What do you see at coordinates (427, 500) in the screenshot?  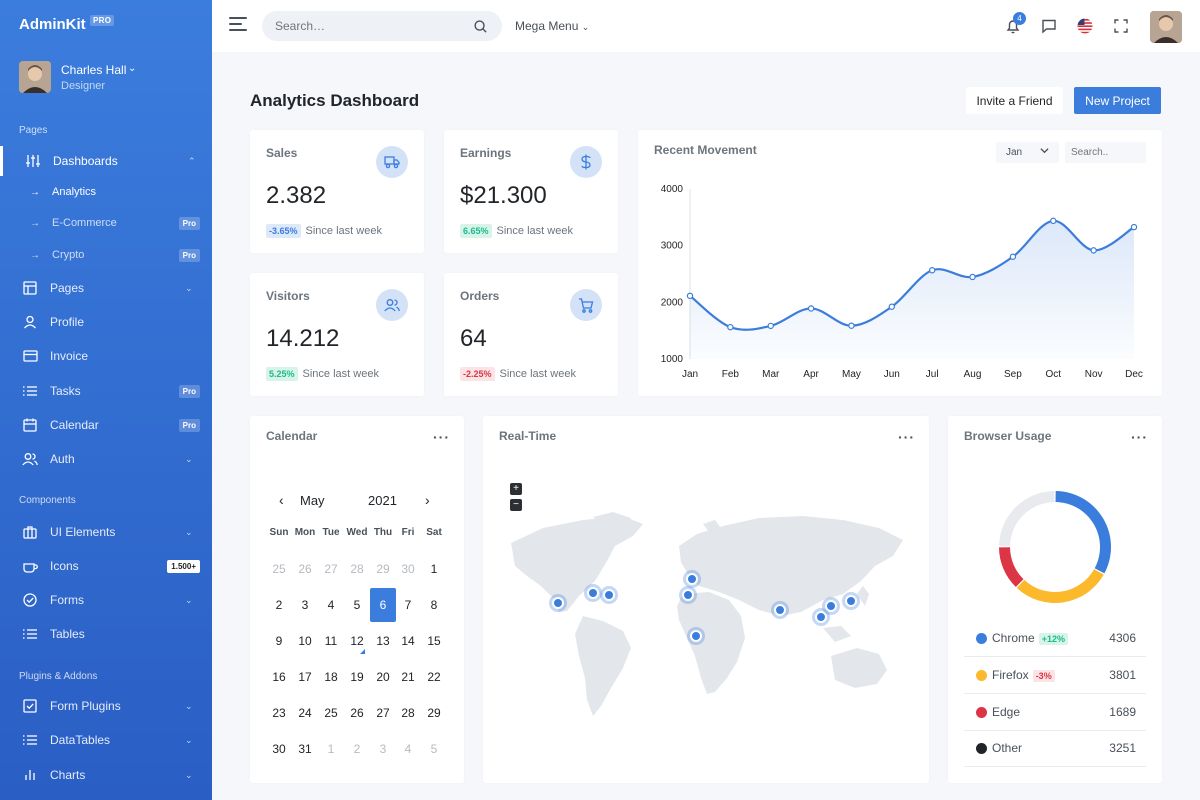 I see `chevron-right-icon: ›` at bounding box center [427, 500].